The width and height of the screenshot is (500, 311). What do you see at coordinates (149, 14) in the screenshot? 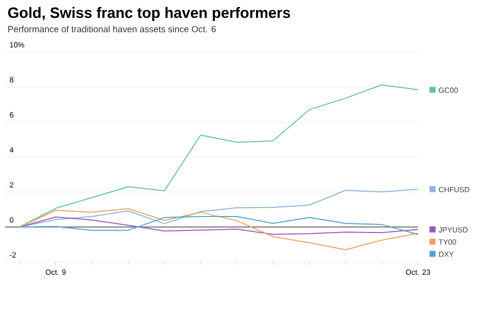
I see `chart-title: Gold, Swiss franc top haven performers` at bounding box center [149, 14].